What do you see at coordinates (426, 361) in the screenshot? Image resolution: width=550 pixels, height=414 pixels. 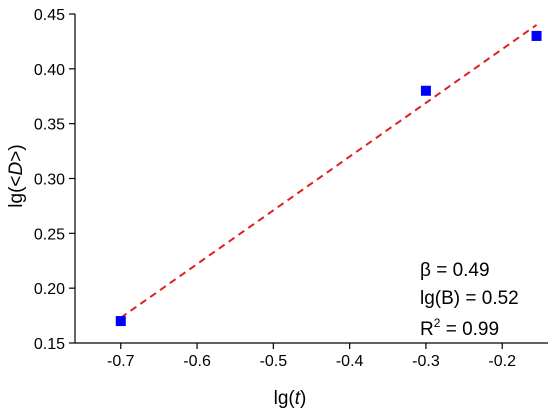 I see `x-tick-label: -0.3` at bounding box center [426, 361].